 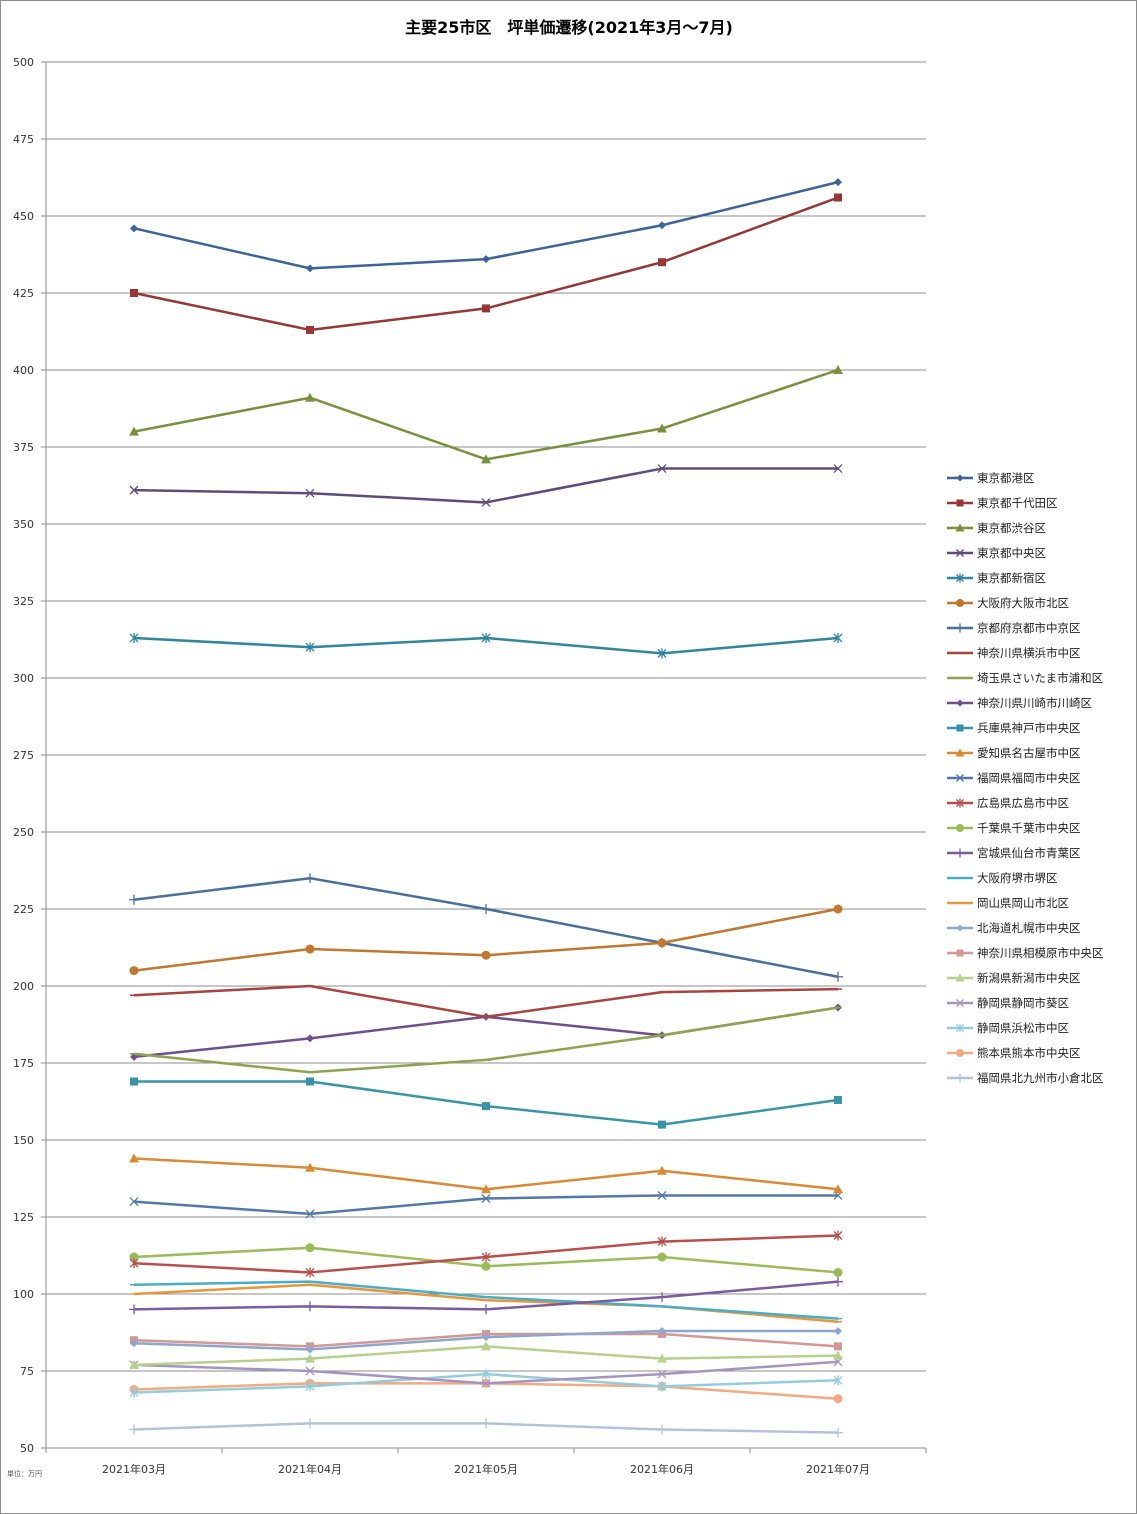 I want to click on legend-entry: 福岡県北九州市小倉北区, so click(x=1025, y=1078).